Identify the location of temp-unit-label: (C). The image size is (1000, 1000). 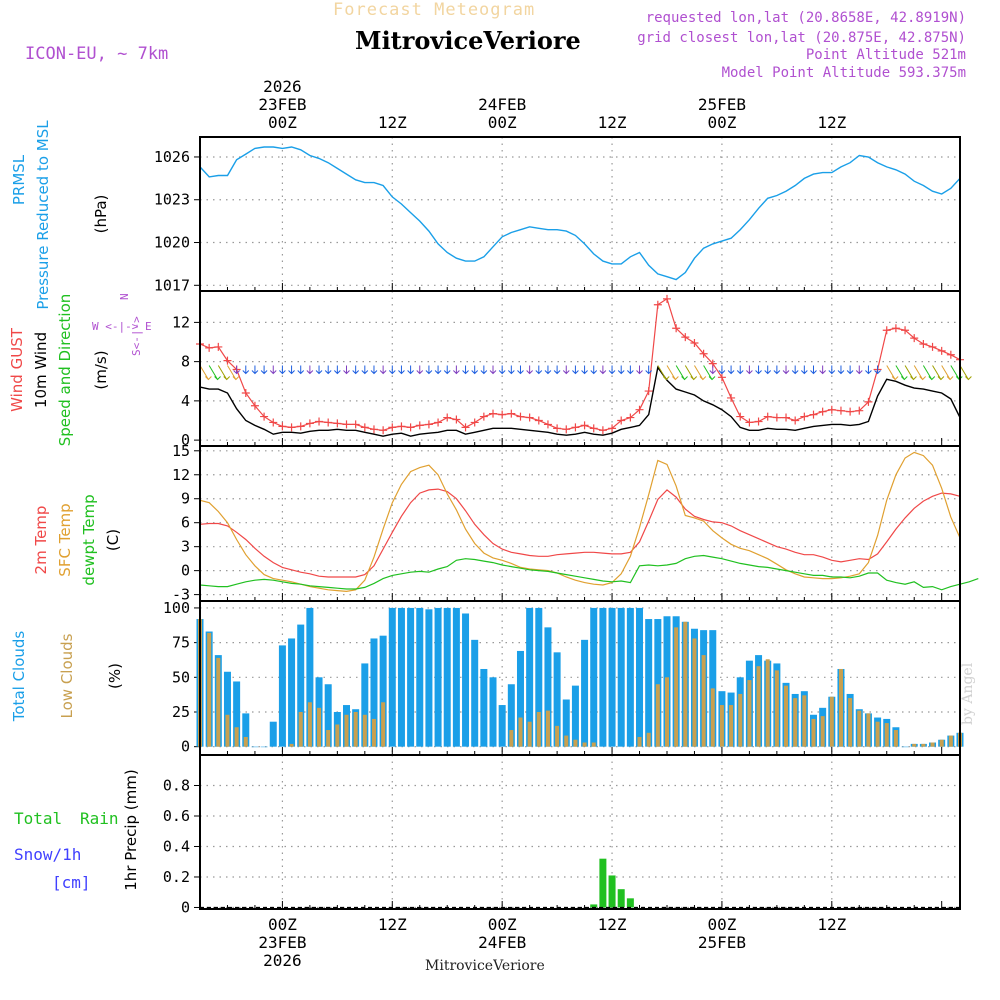
(113, 540).